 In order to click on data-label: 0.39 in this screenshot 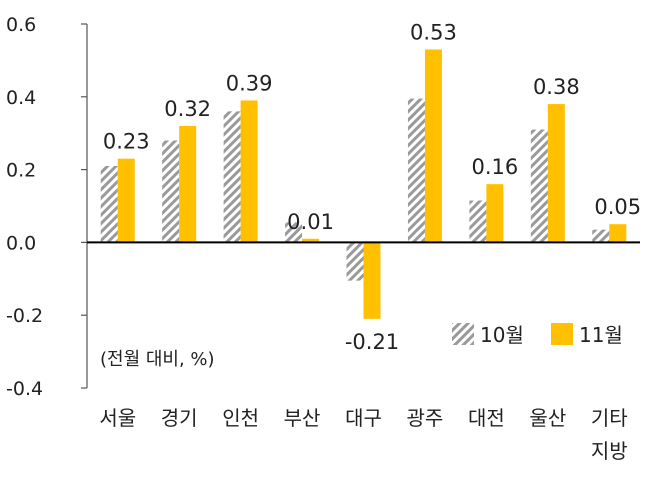, I will do `click(249, 83)`.